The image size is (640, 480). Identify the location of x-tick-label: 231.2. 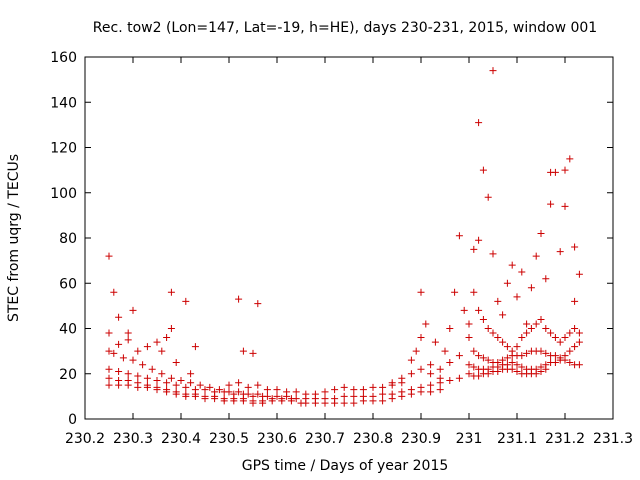
(565, 439).